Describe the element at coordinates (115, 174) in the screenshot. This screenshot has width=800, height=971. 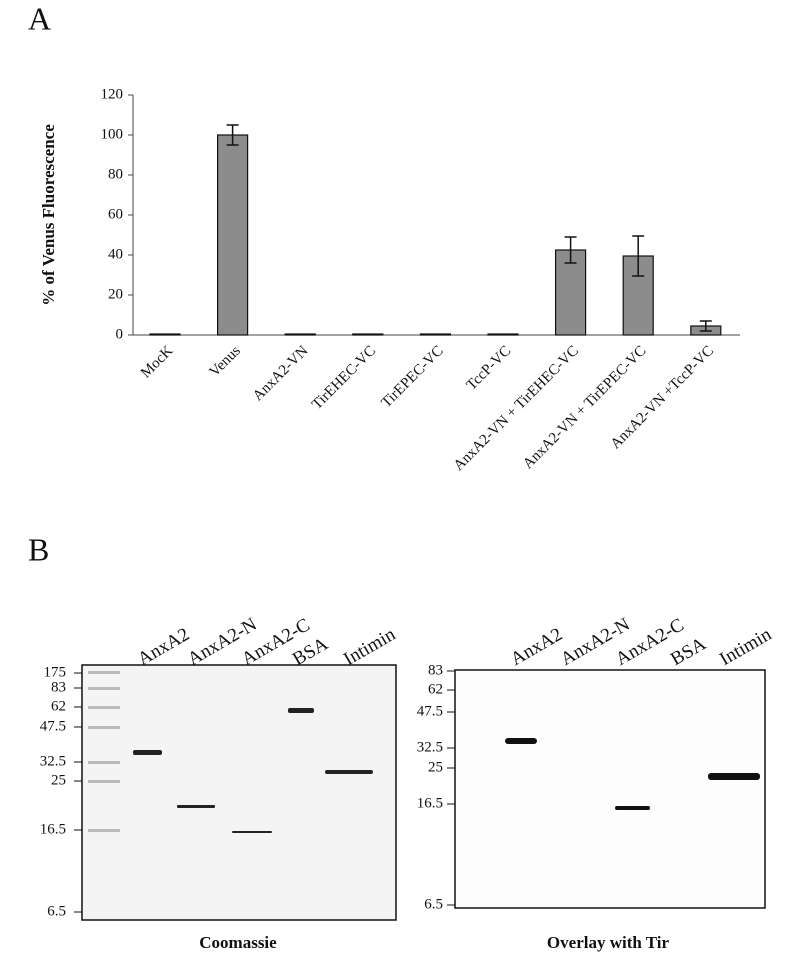
I see `y-tick-label: 80` at that location.